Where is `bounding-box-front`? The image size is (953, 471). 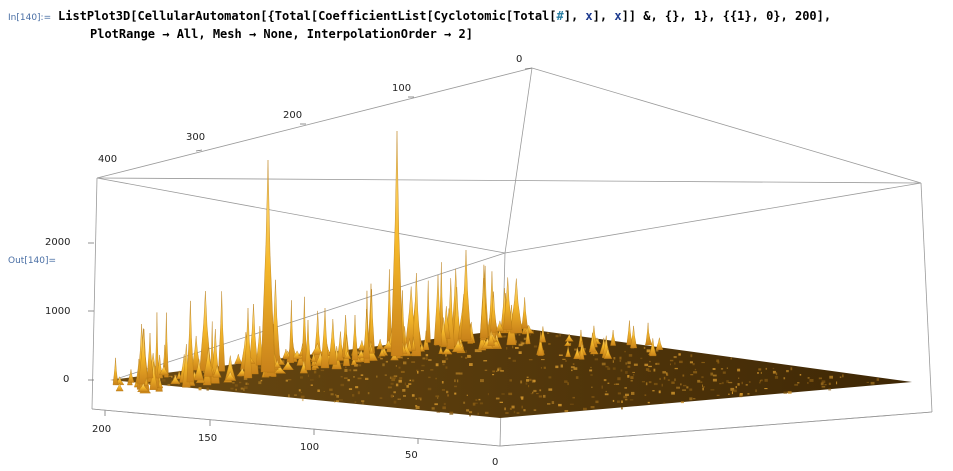 bounding-box-front is located at coordinates (512, 427).